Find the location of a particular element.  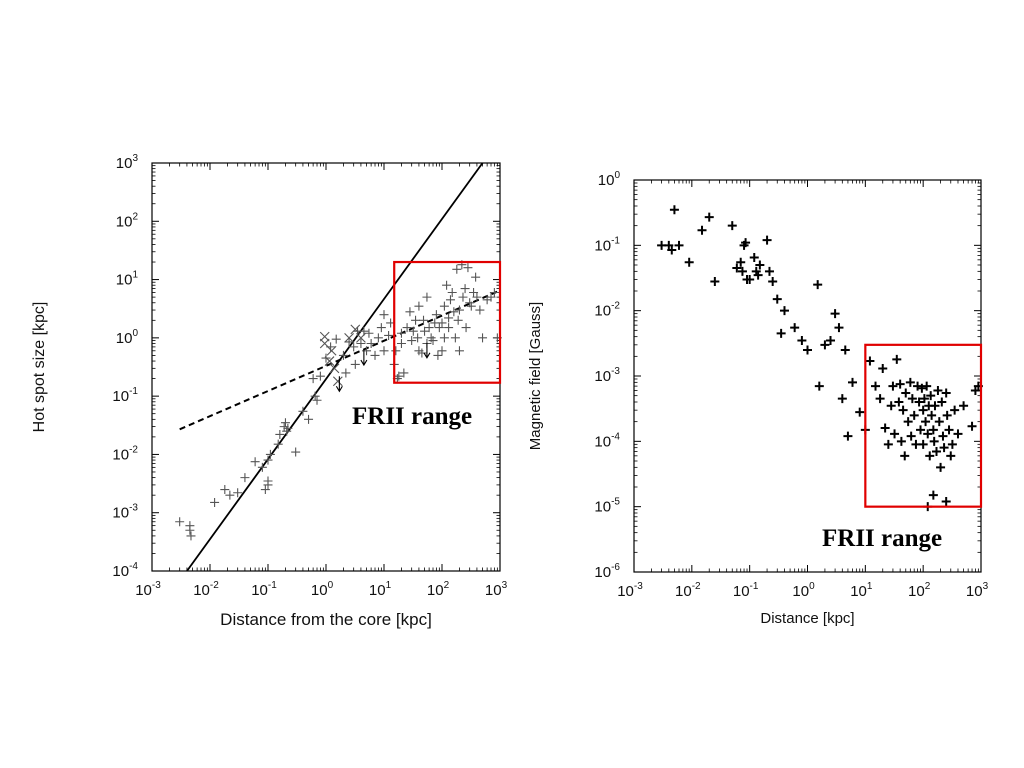

y-tick-label: 10⁰ is located at coordinates (609, 179).